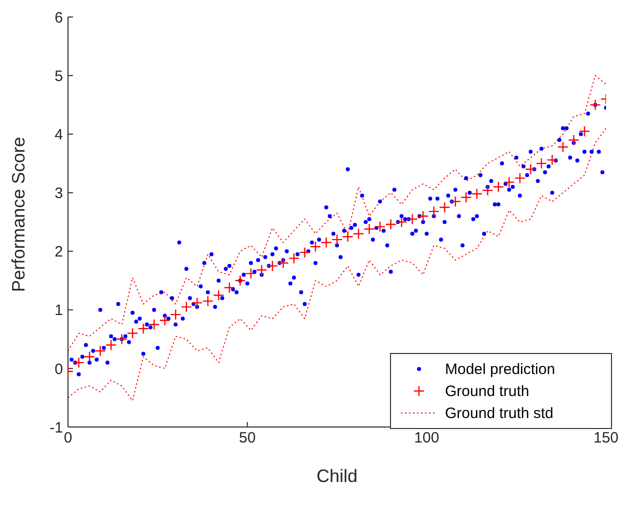  I want to click on y-tick-label: 3, so click(58, 193).